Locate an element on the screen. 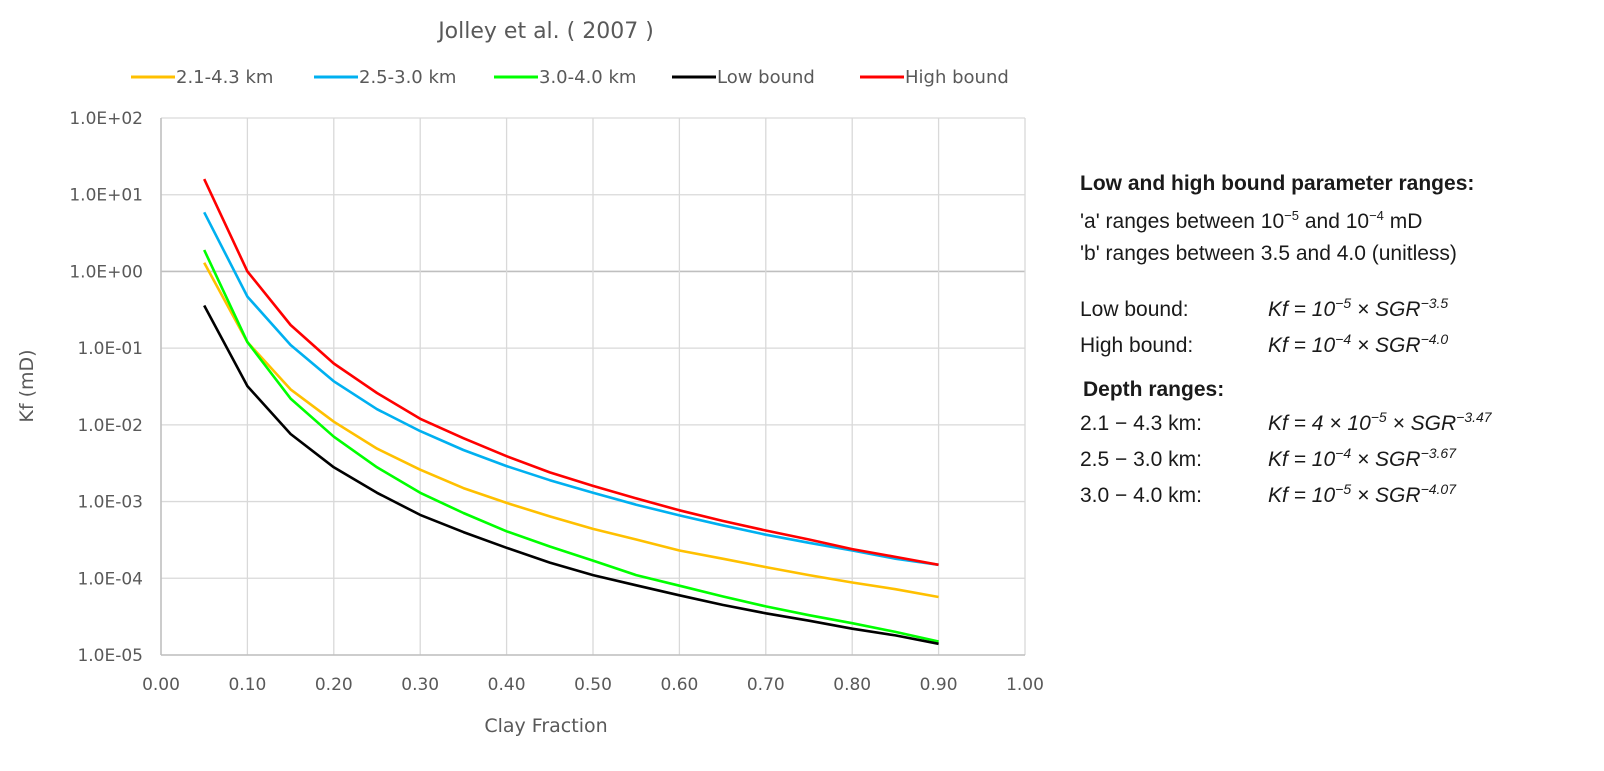 The image size is (1604, 771). a-range-exp1: −5 is located at coordinates (1291, 215).